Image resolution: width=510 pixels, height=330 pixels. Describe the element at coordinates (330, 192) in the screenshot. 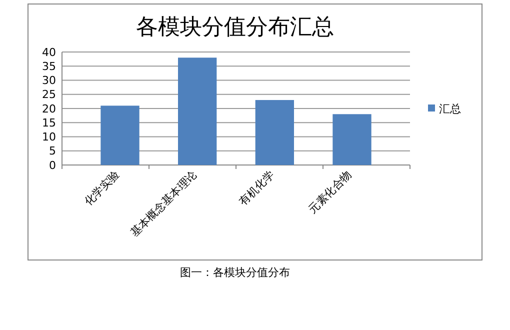

I see `x-tick-label: 元素化合物` at that location.